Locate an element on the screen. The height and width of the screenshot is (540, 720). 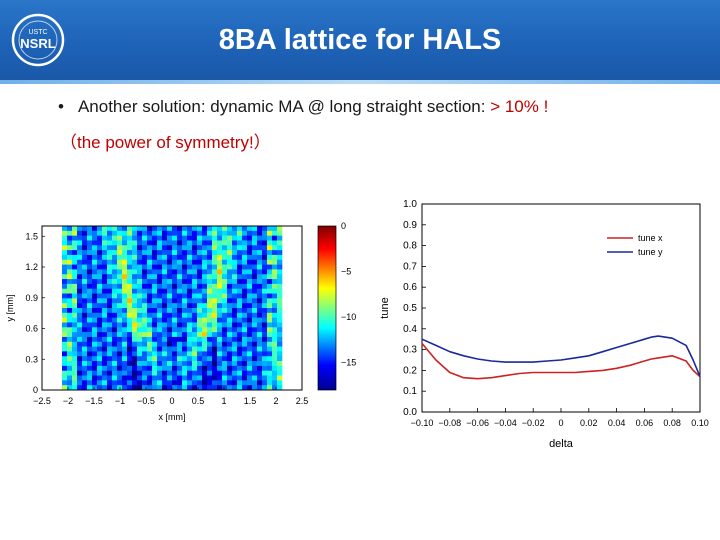
heatmap-y-ticks: 00.30.60.91.21.5 is located at coordinates (35, 313).